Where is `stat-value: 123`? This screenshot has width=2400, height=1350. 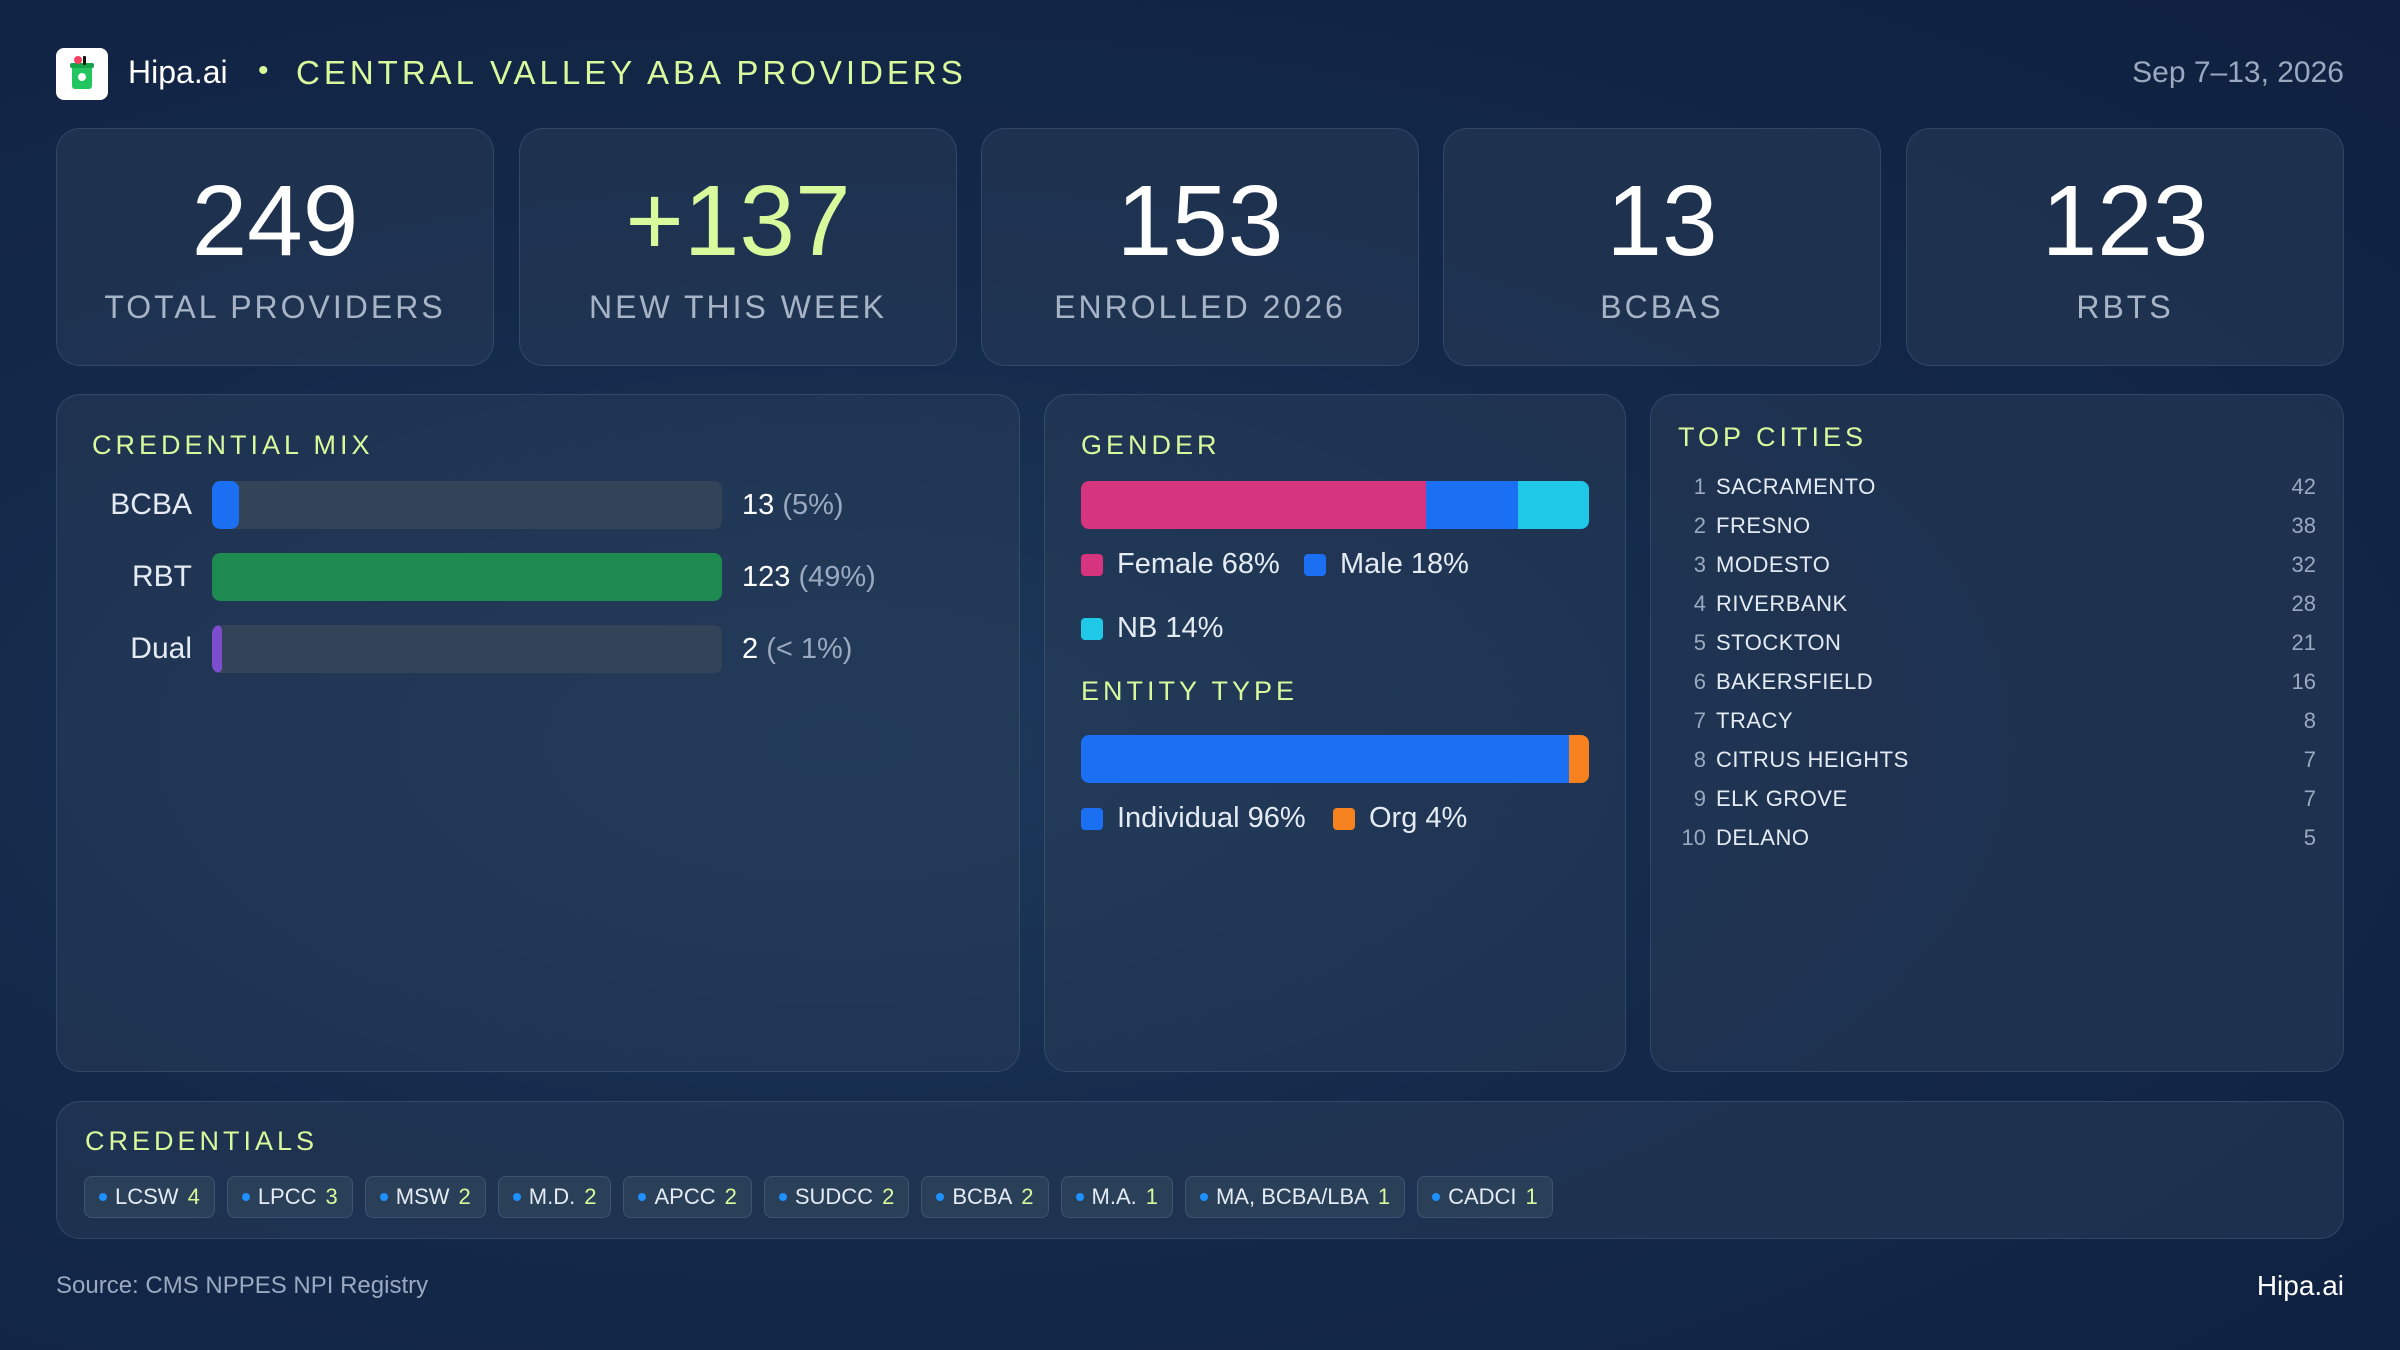 stat-value: 123 is located at coordinates (2125, 221).